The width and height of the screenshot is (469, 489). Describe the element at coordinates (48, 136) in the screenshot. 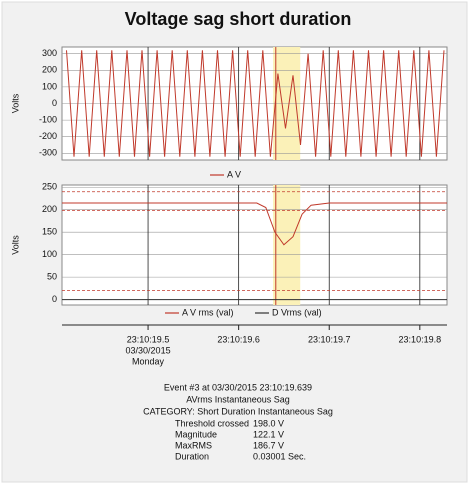

I see `y-tick-label: -200` at that location.